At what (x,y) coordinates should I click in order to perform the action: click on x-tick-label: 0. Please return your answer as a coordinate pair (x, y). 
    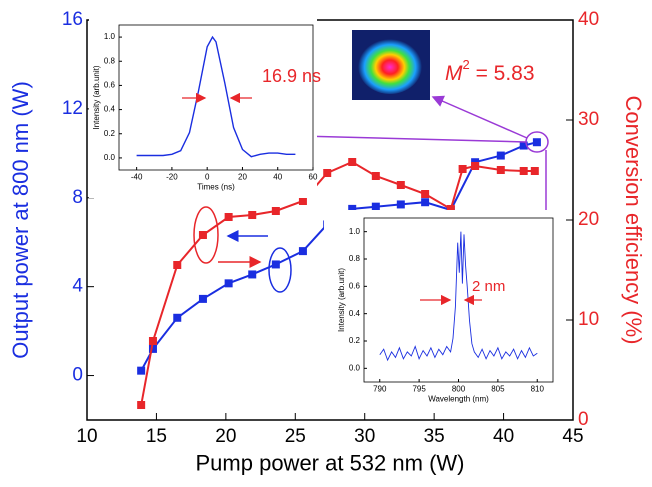
    Looking at the image, I should click on (207, 176).